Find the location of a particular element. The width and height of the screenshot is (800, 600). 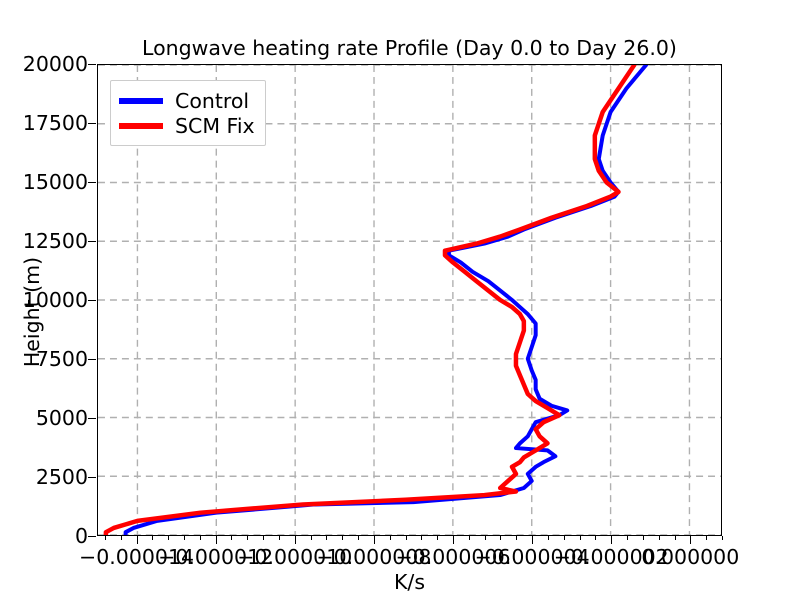

legend-swatch-control is located at coordinates (141, 100).